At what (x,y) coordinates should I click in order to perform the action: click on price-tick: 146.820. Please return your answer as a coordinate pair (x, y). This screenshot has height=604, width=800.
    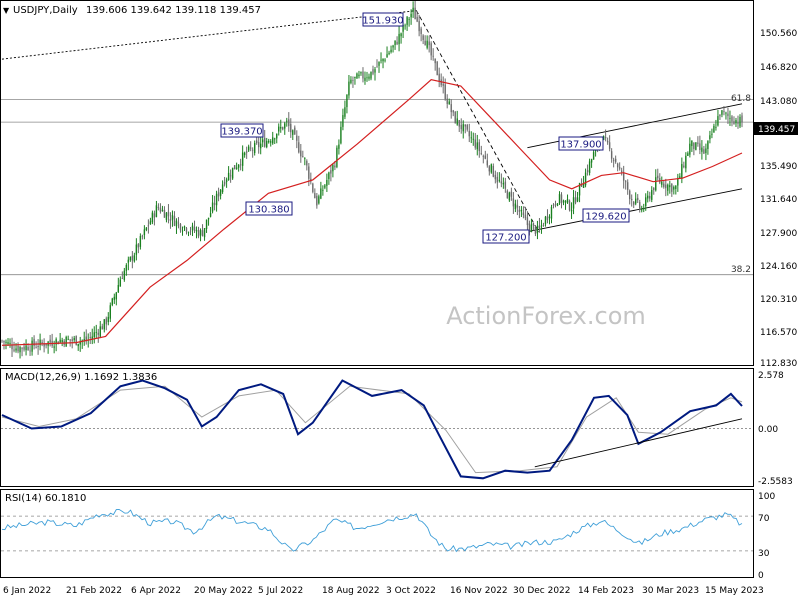
    Looking at the image, I should click on (778, 68).